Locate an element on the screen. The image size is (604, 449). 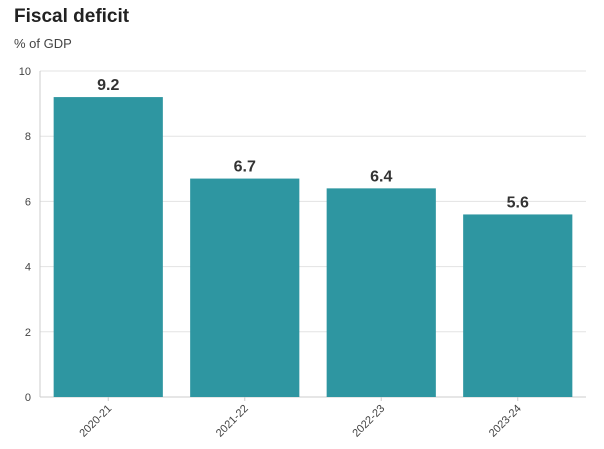
x-tick-label: 2023-24 is located at coordinates (505, 421).